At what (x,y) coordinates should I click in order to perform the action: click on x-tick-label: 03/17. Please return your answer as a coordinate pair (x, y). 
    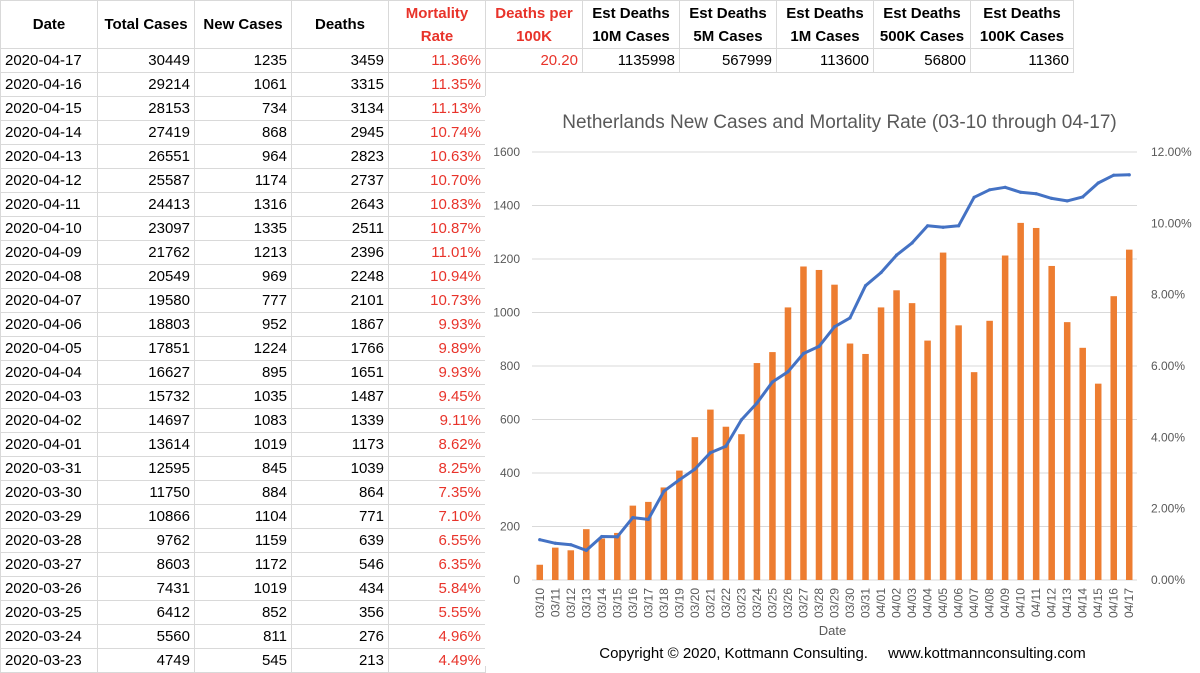
    Looking at the image, I should click on (648, 603).